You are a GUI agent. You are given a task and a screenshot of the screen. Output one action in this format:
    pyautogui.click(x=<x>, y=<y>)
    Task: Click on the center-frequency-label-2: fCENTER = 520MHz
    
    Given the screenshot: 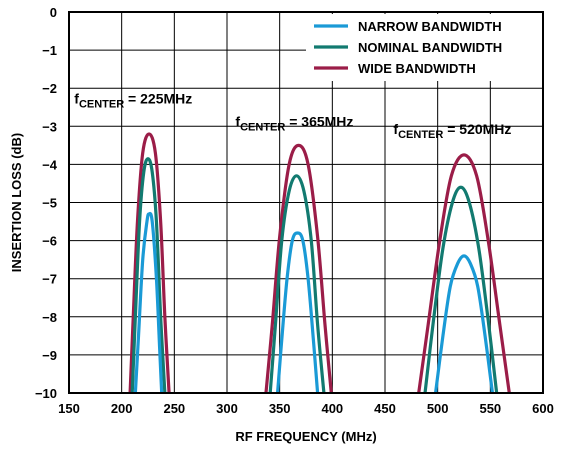 What is the action you would take?
    pyautogui.click(x=452, y=131)
    